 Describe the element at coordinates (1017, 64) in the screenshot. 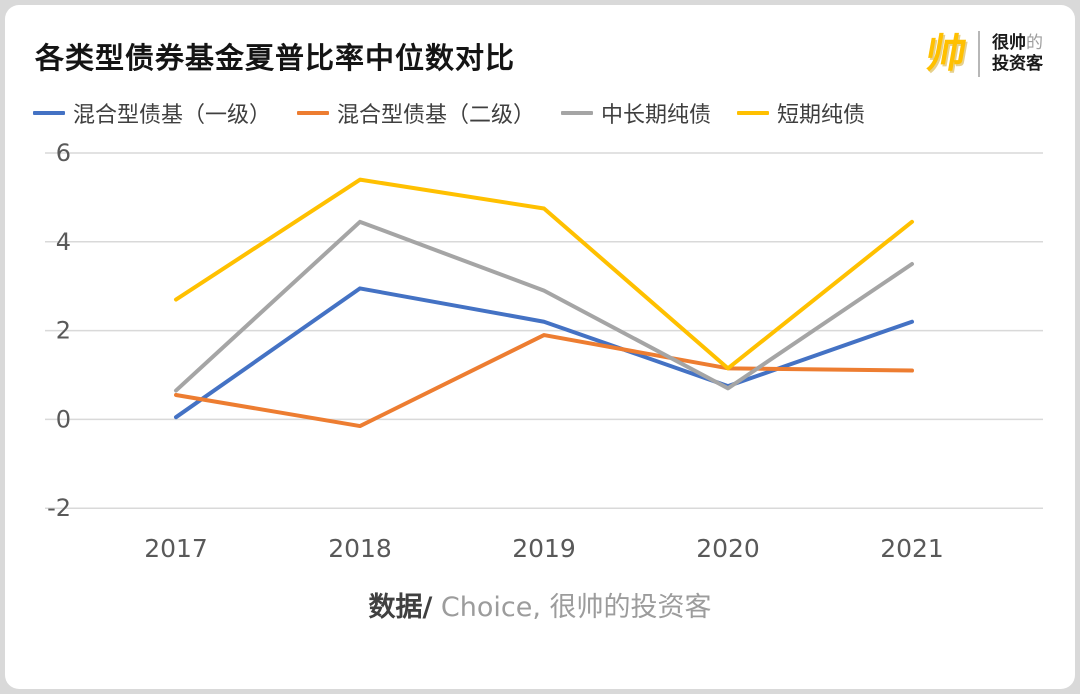

I see `brand-name-line2: 投资客` at that location.